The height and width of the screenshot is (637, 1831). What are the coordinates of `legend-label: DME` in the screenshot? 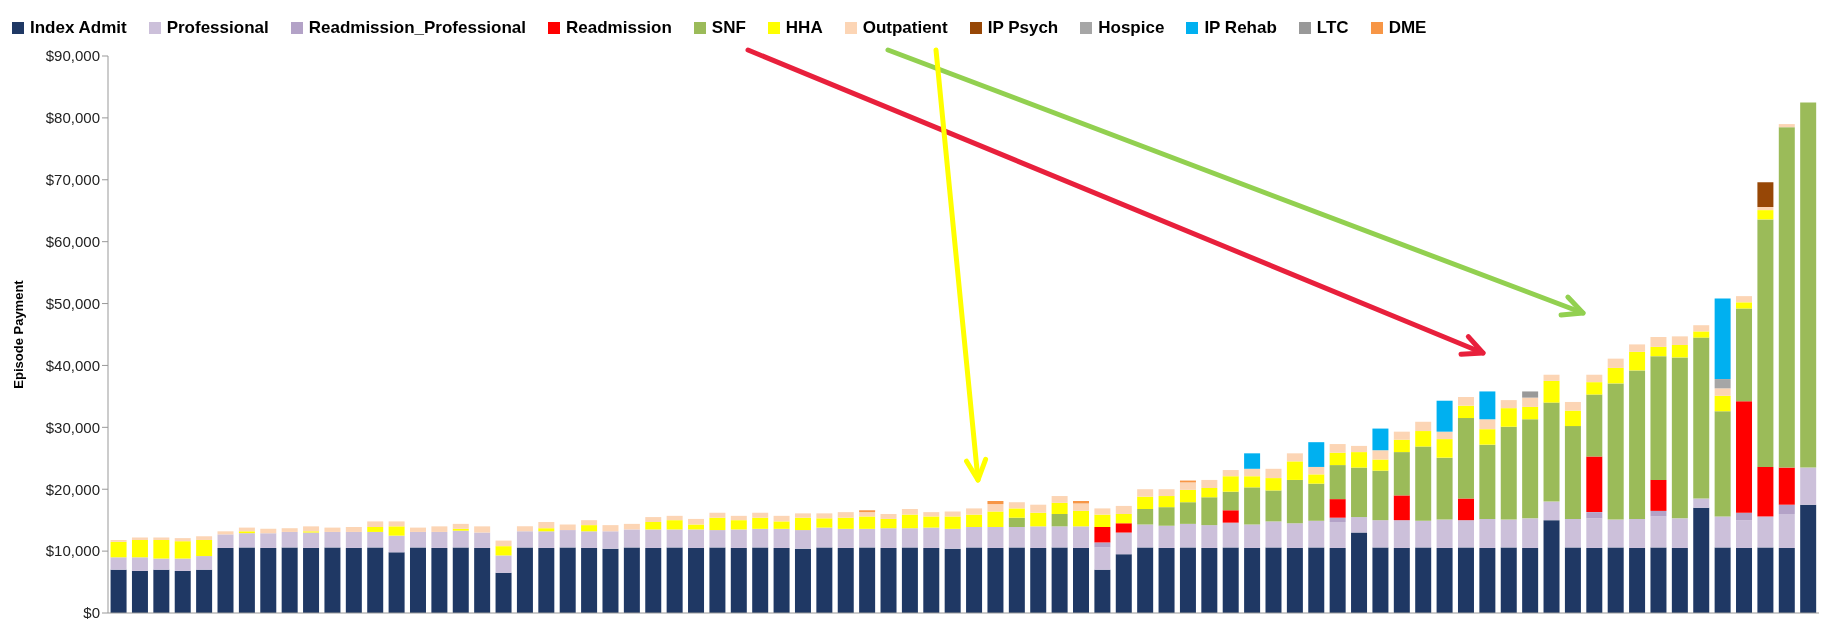 It's located at (1407, 28).